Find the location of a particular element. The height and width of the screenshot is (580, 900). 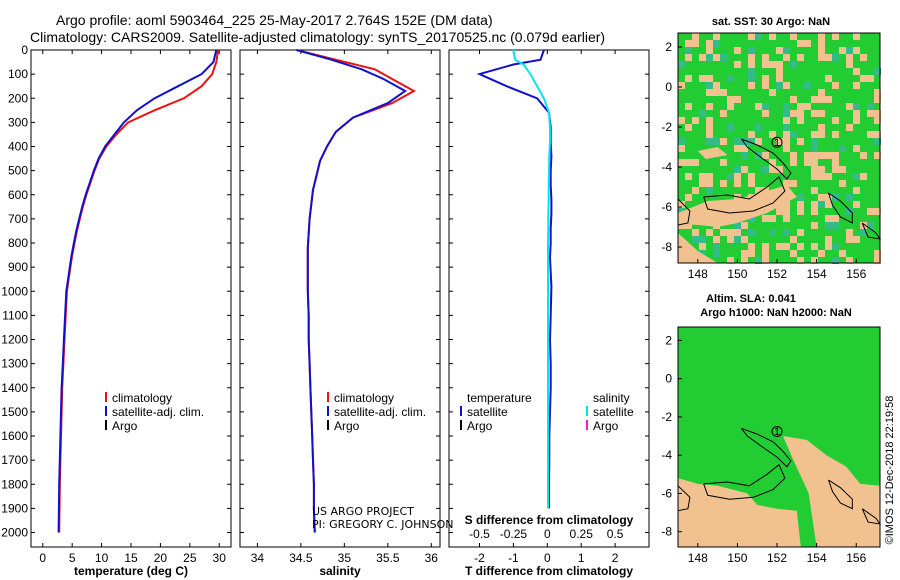

sla-map-title-2: Argo h1000: NaN h2000: NaN is located at coordinates (776, 313).